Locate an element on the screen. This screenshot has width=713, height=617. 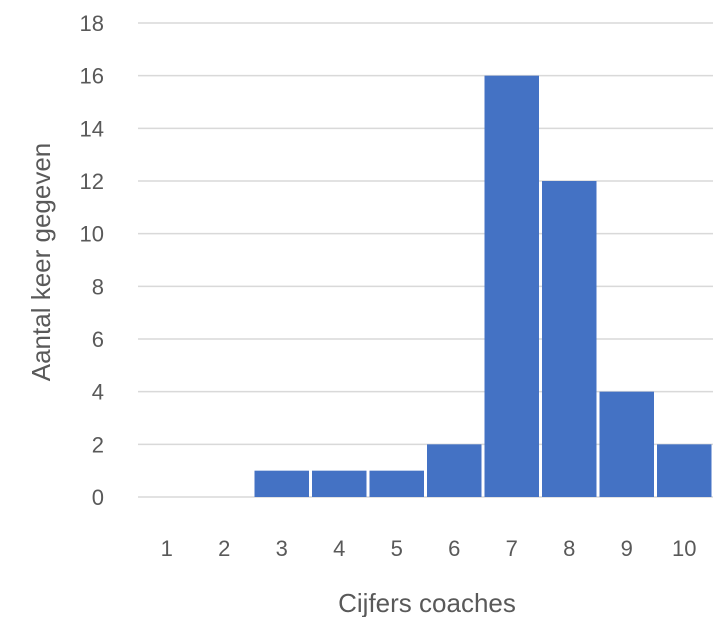
x-tick-label: 3 is located at coordinates (282, 548).